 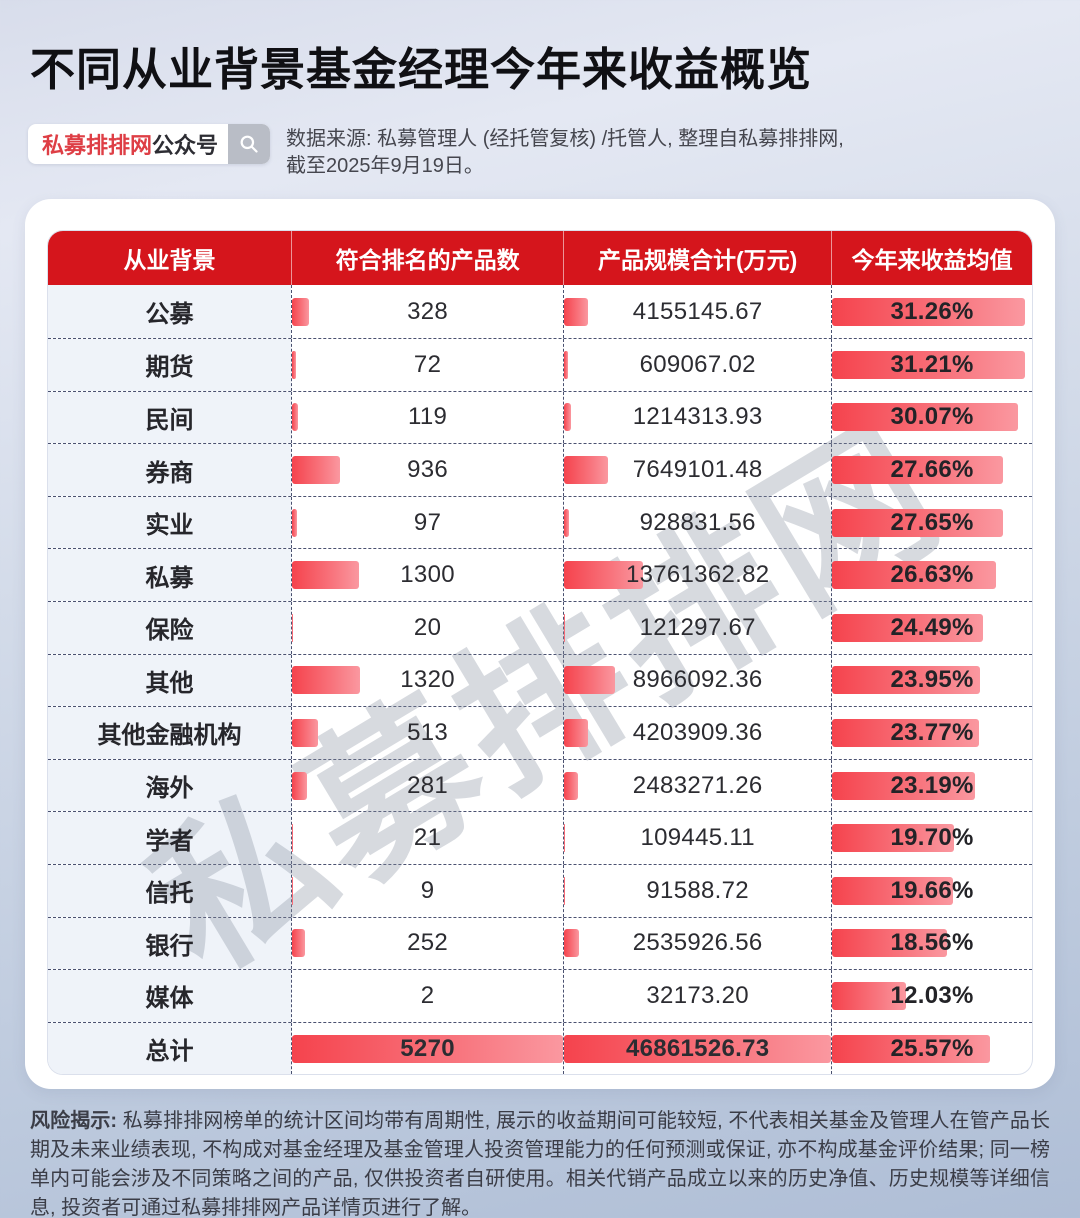 I want to click on row-products-cell: 119, so click(x=427, y=417).